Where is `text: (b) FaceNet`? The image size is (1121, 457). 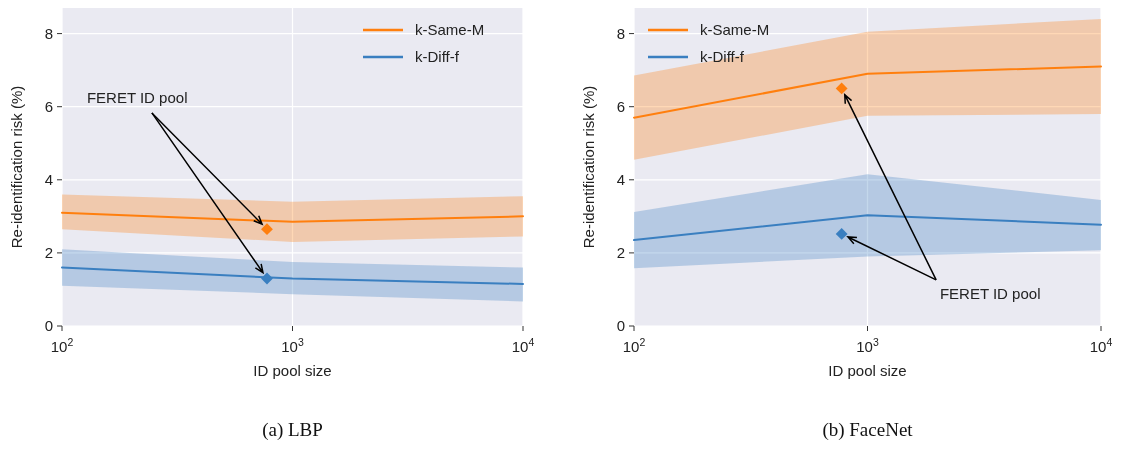
text: (b) FaceNet is located at coordinates (868, 430).